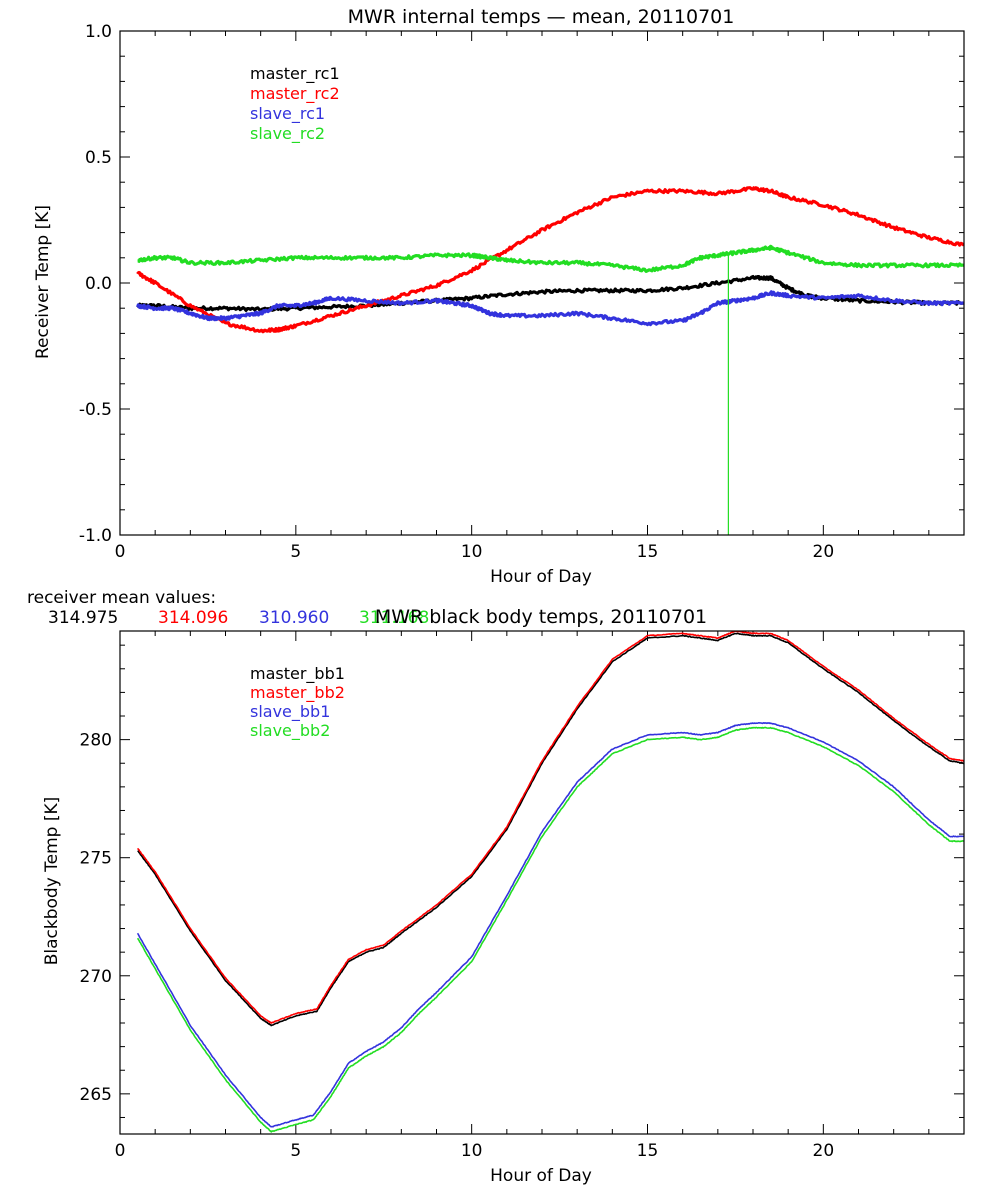 The width and height of the screenshot is (1000, 1204). I want to click on legend-entry: slave_rc2, so click(287, 134).